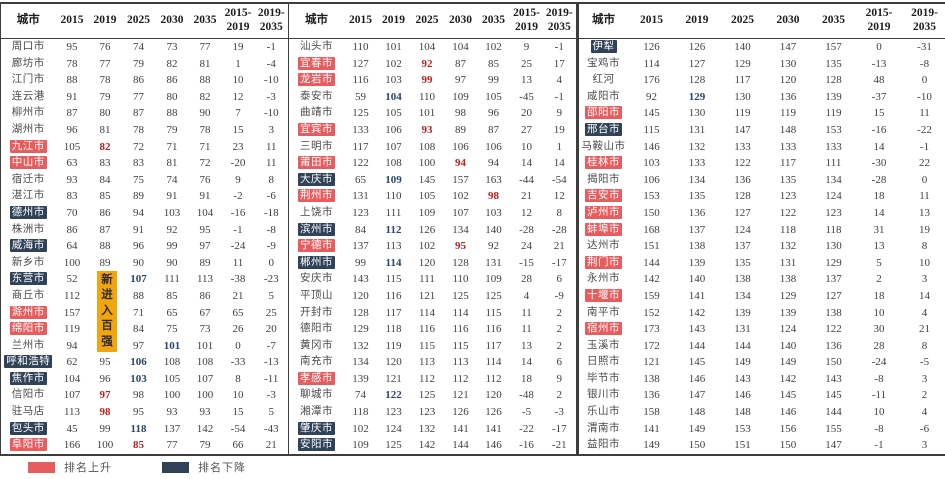 This screenshot has width=945, height=479. Describe the element at coordinates (924, 146) in the screenshot. I see `rank-cell: -1` at that location.